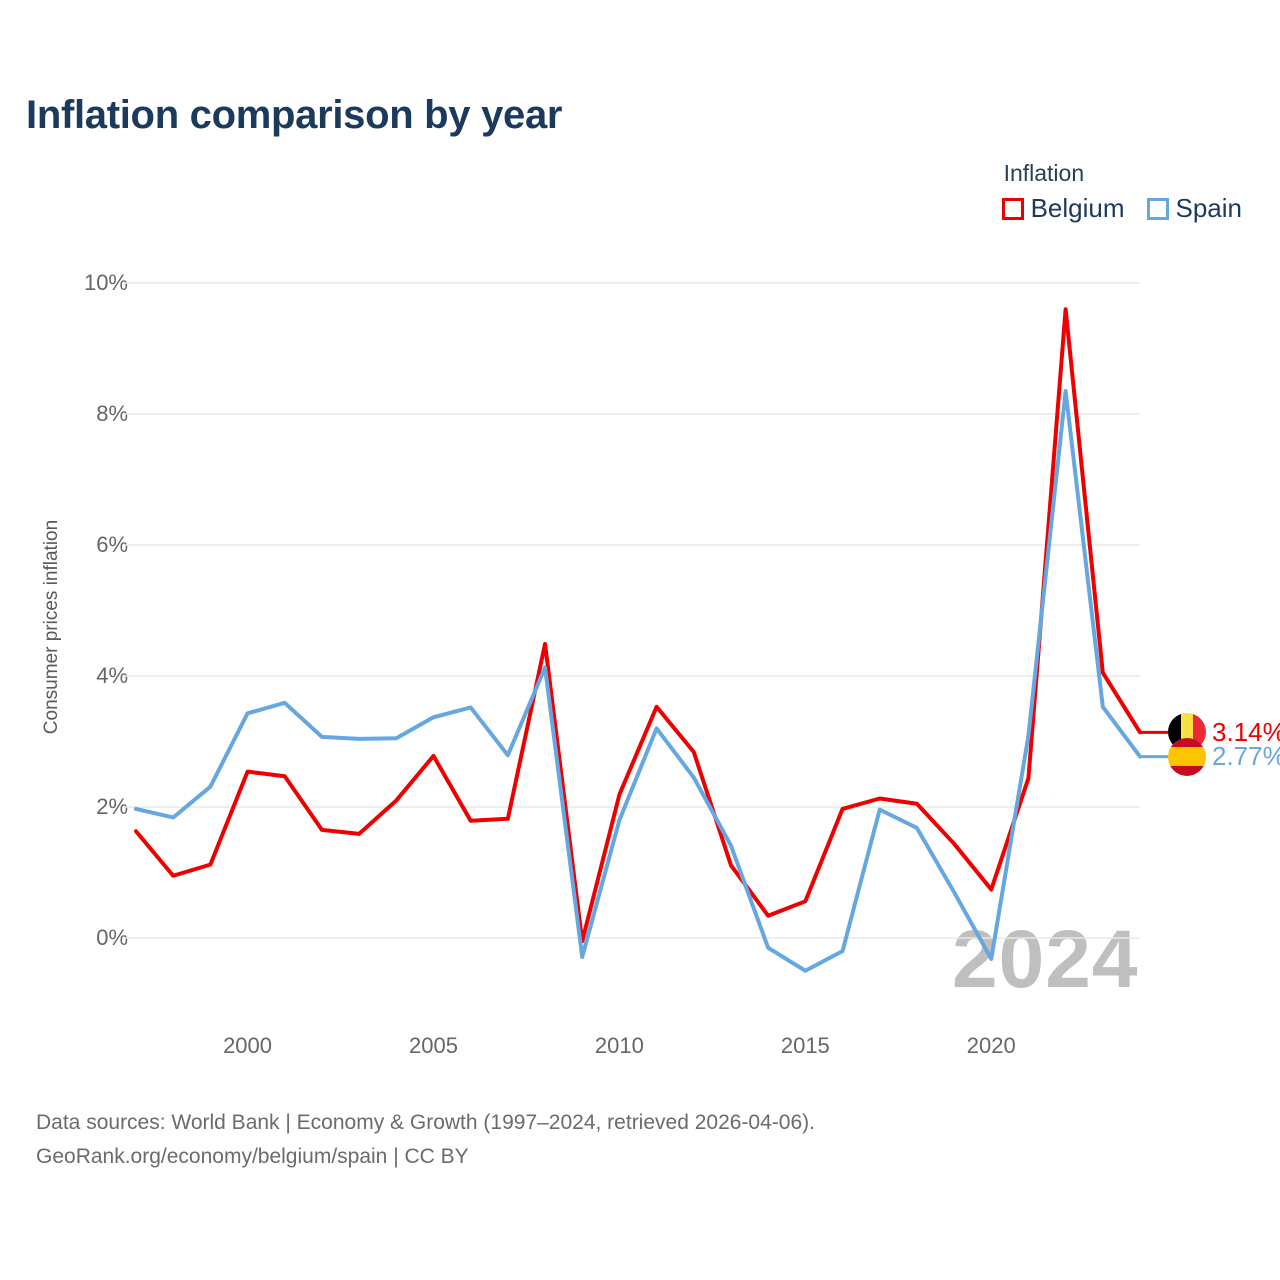  Describe the element at coordinates (1246, 756) in the screenshot. I see `end-value-spain: 2.77%` at that location.